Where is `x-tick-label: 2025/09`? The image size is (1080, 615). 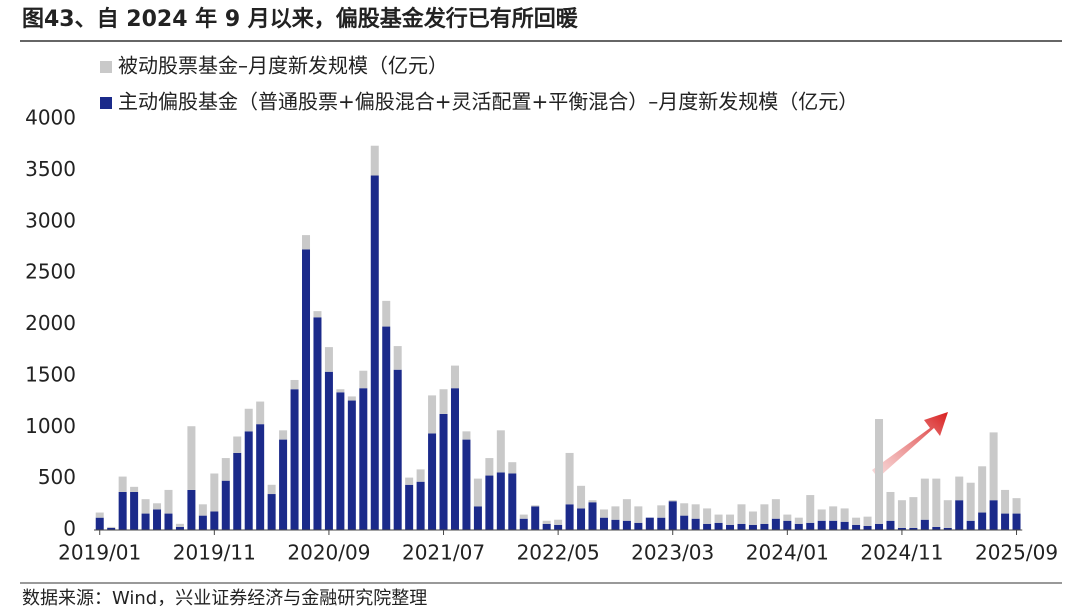 x-tick-label: 2025/09 is located at coordinates (1016, 553).